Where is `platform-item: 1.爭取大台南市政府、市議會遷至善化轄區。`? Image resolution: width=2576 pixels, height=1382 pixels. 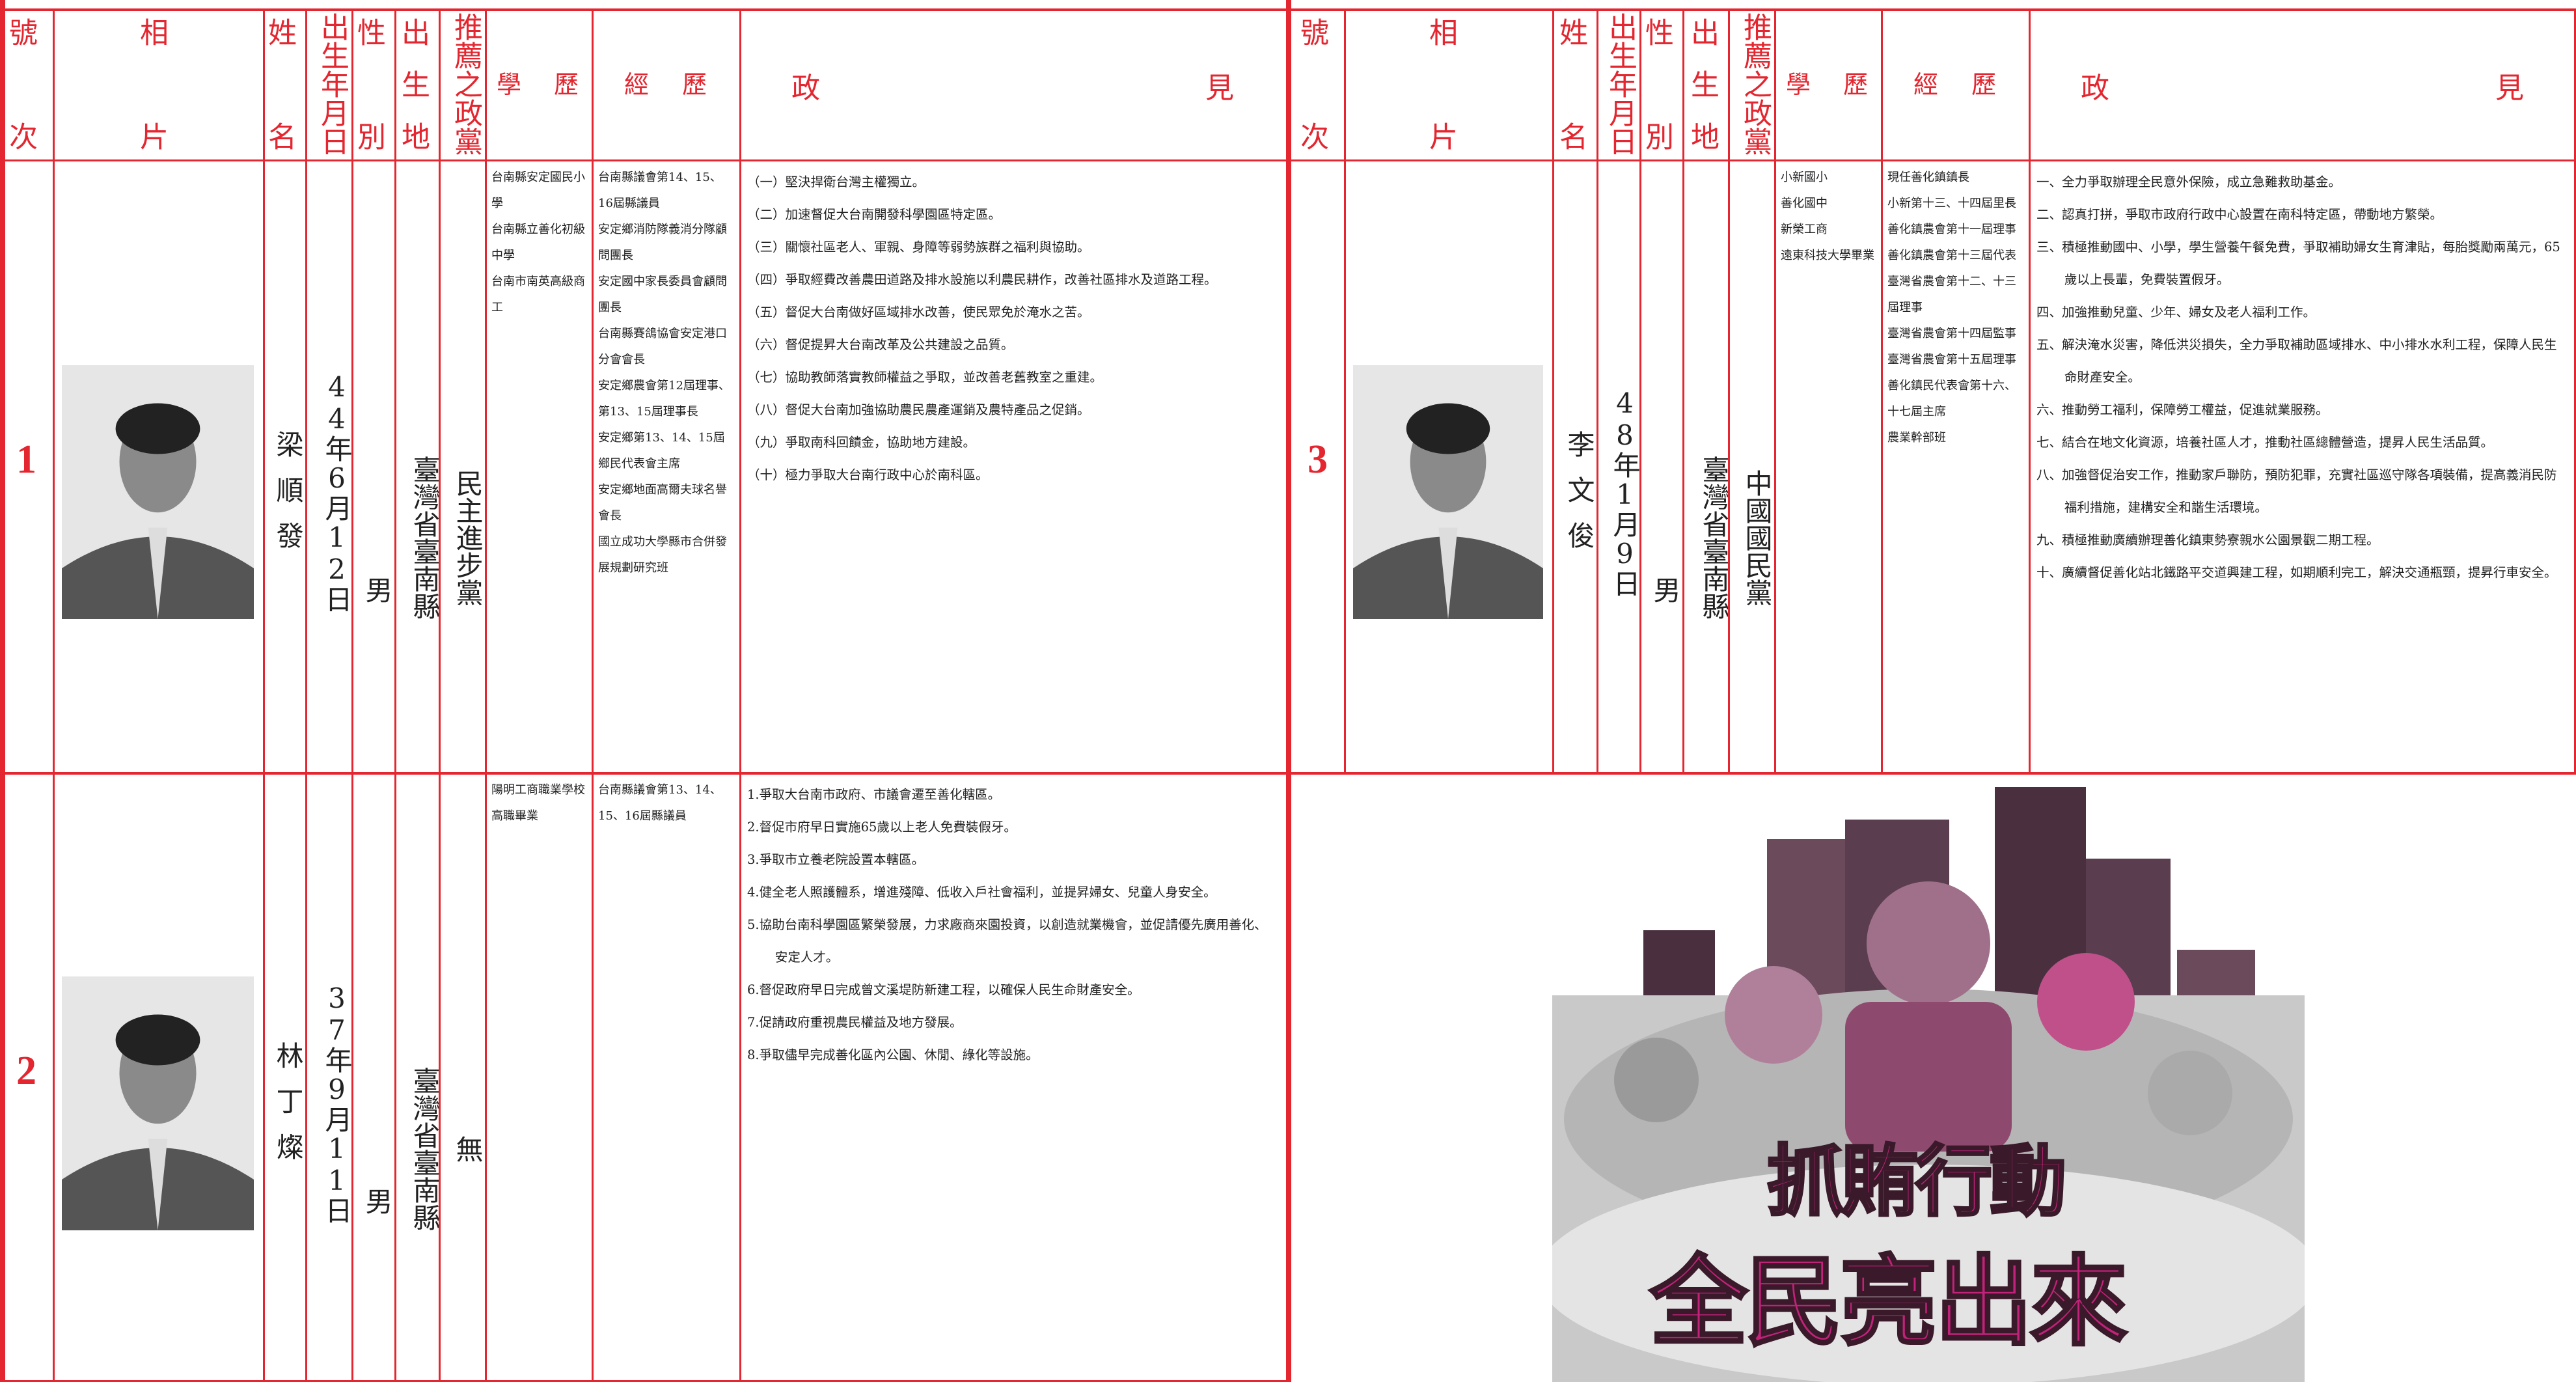
platform-item: 1.爭取大台南市政府、市議會遷至善化轄區。 is located at coordinates (874, 794).